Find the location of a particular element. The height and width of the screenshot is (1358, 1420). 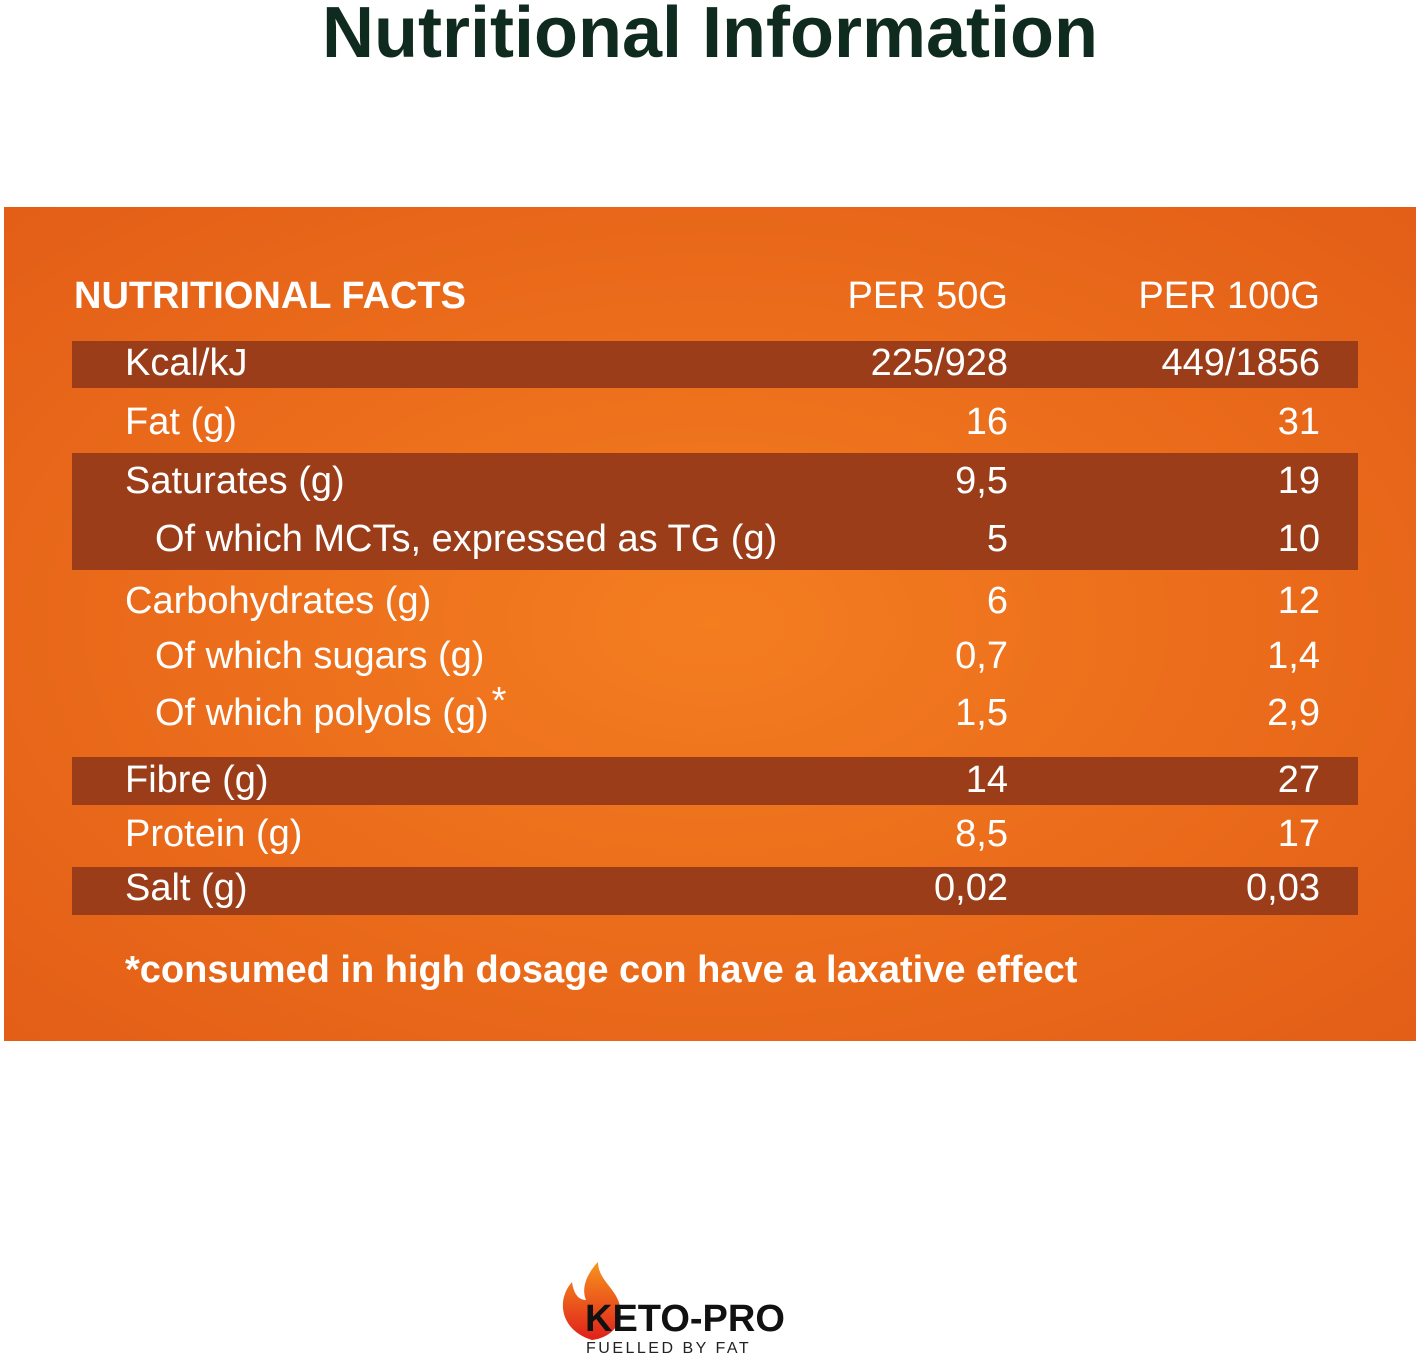

row-label: Salt (g) is located at coordinates (186, 888).